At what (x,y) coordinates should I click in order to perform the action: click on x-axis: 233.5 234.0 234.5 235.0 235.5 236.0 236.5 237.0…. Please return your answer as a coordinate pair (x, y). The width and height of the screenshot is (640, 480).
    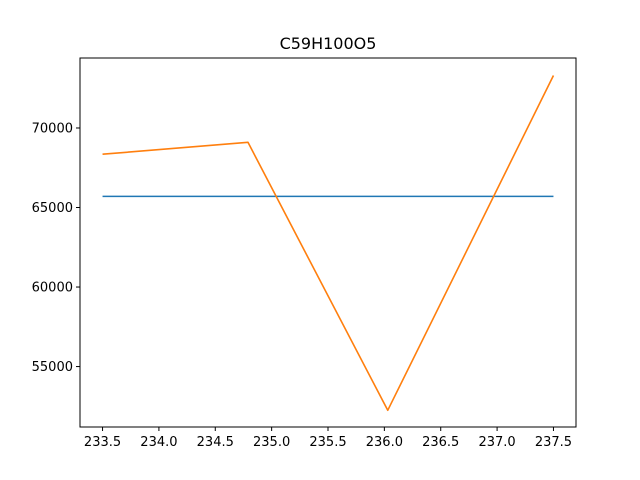
    Looking at the image, I should click on (328, 438).